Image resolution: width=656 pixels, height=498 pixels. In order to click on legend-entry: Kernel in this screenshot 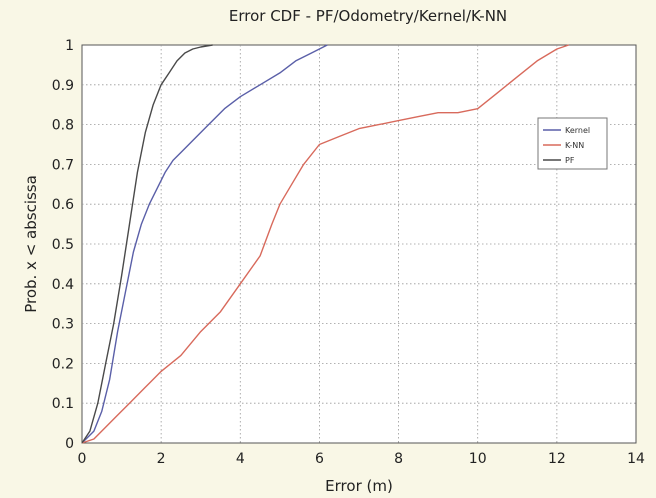, I will do `click(577, 130)`.